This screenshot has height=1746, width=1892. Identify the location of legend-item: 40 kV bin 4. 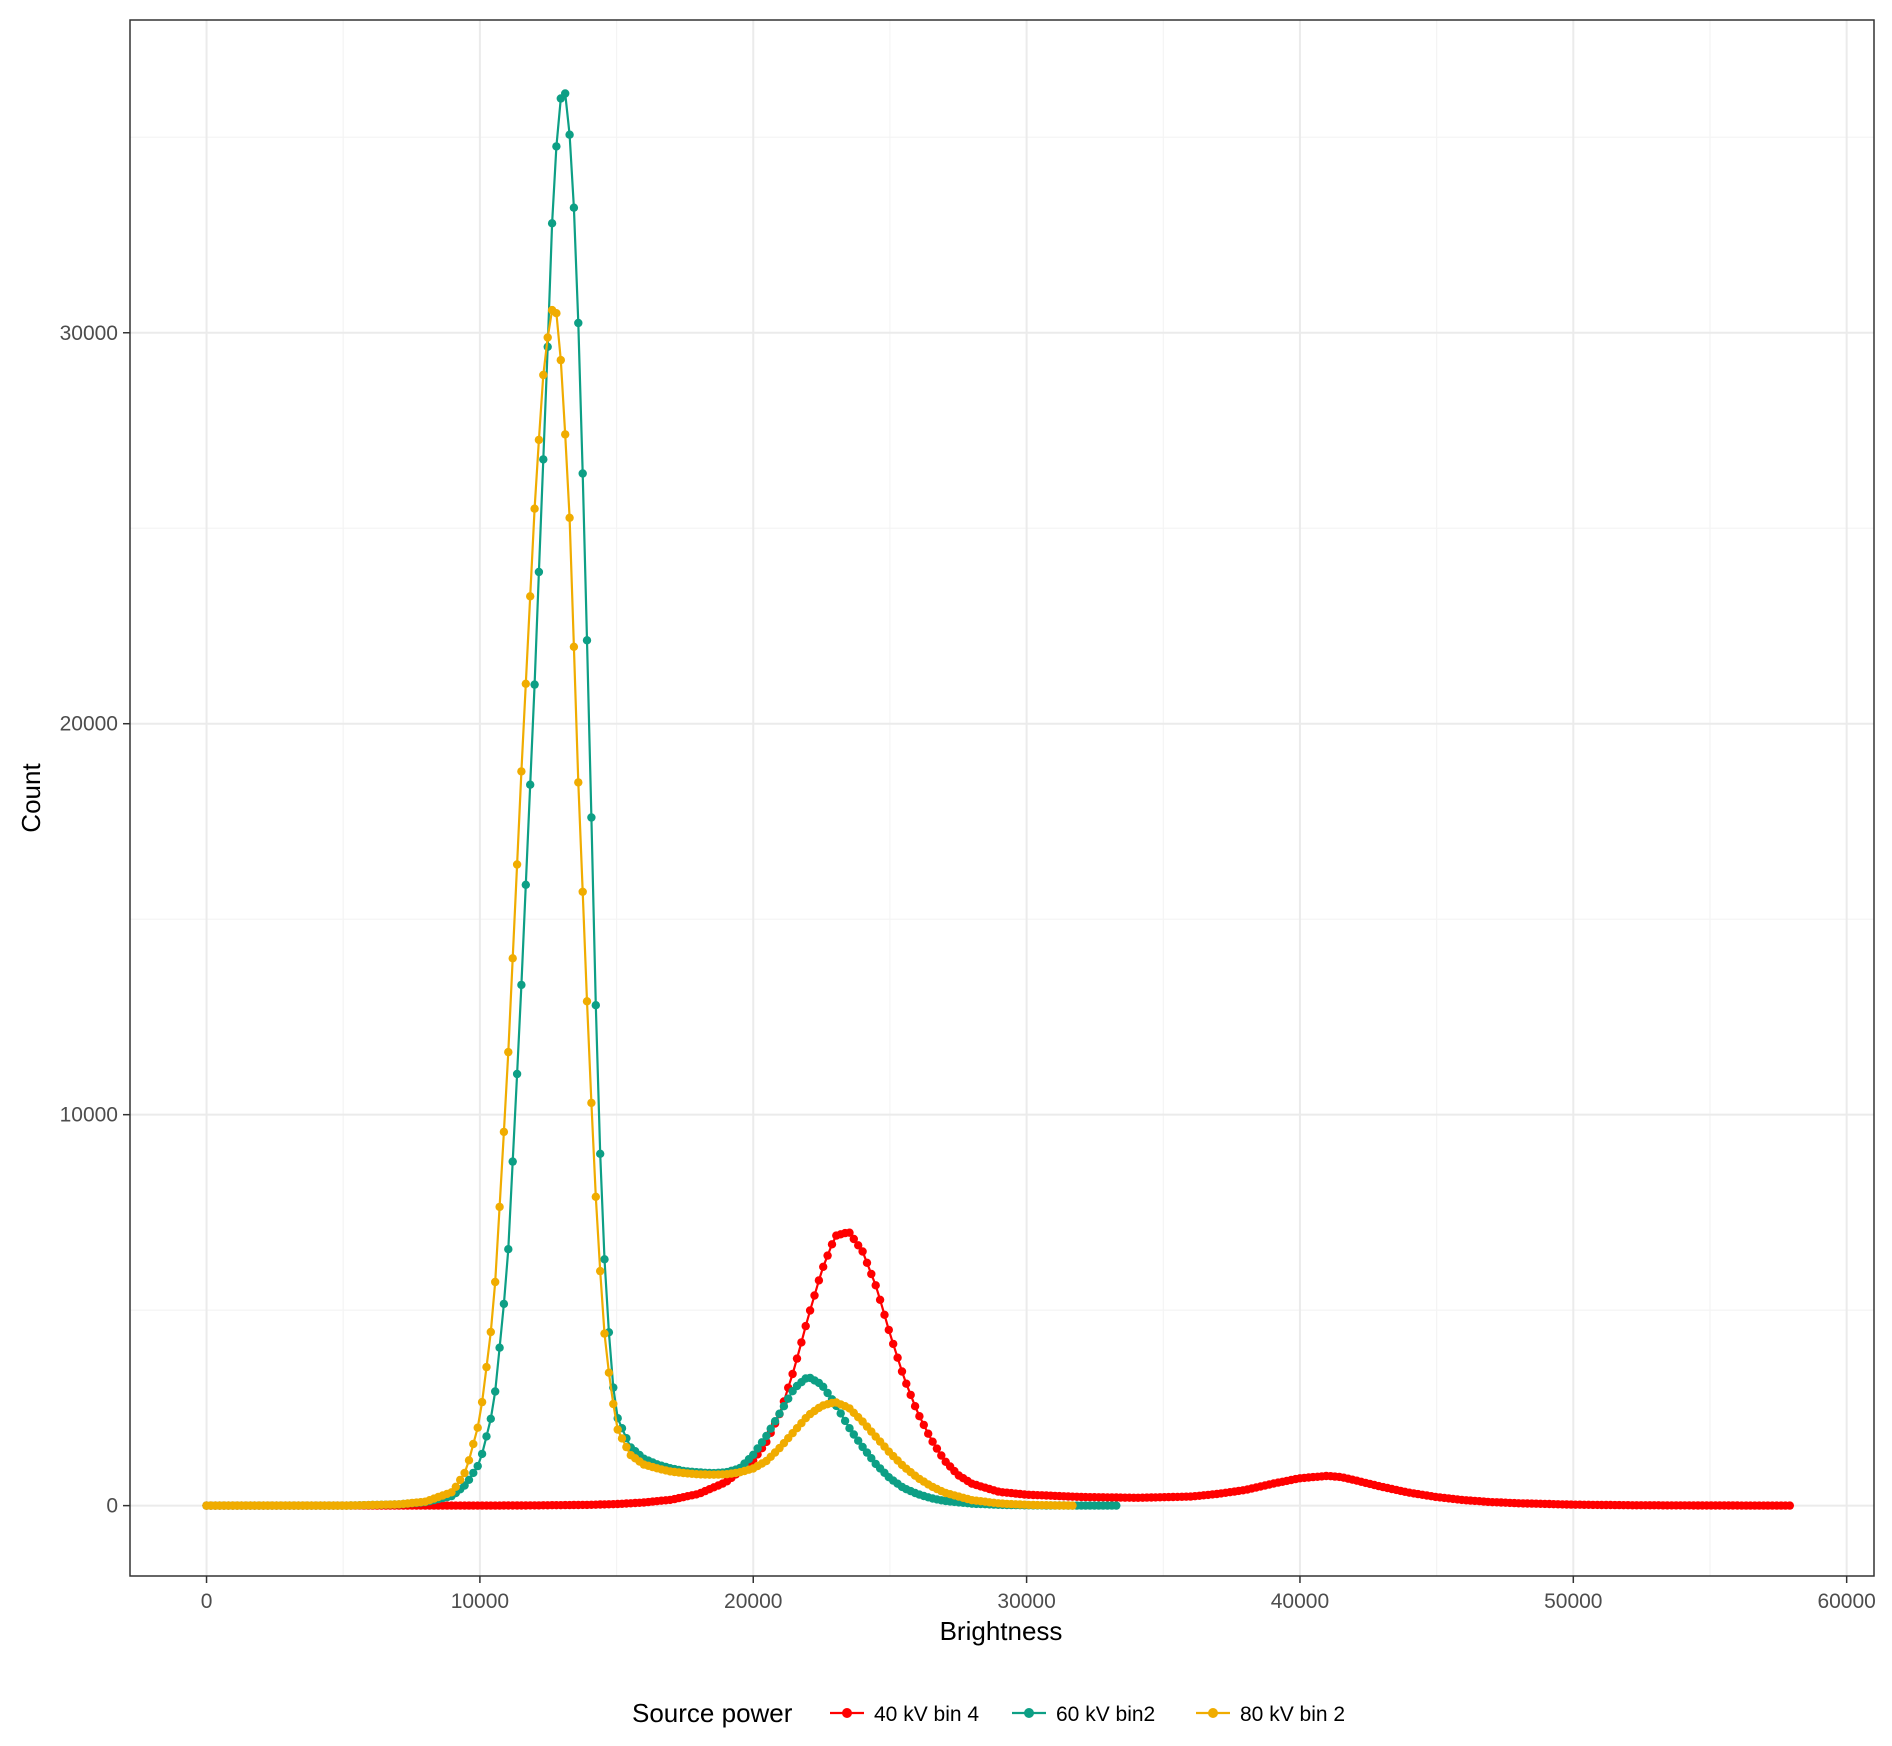
(904, 1714).